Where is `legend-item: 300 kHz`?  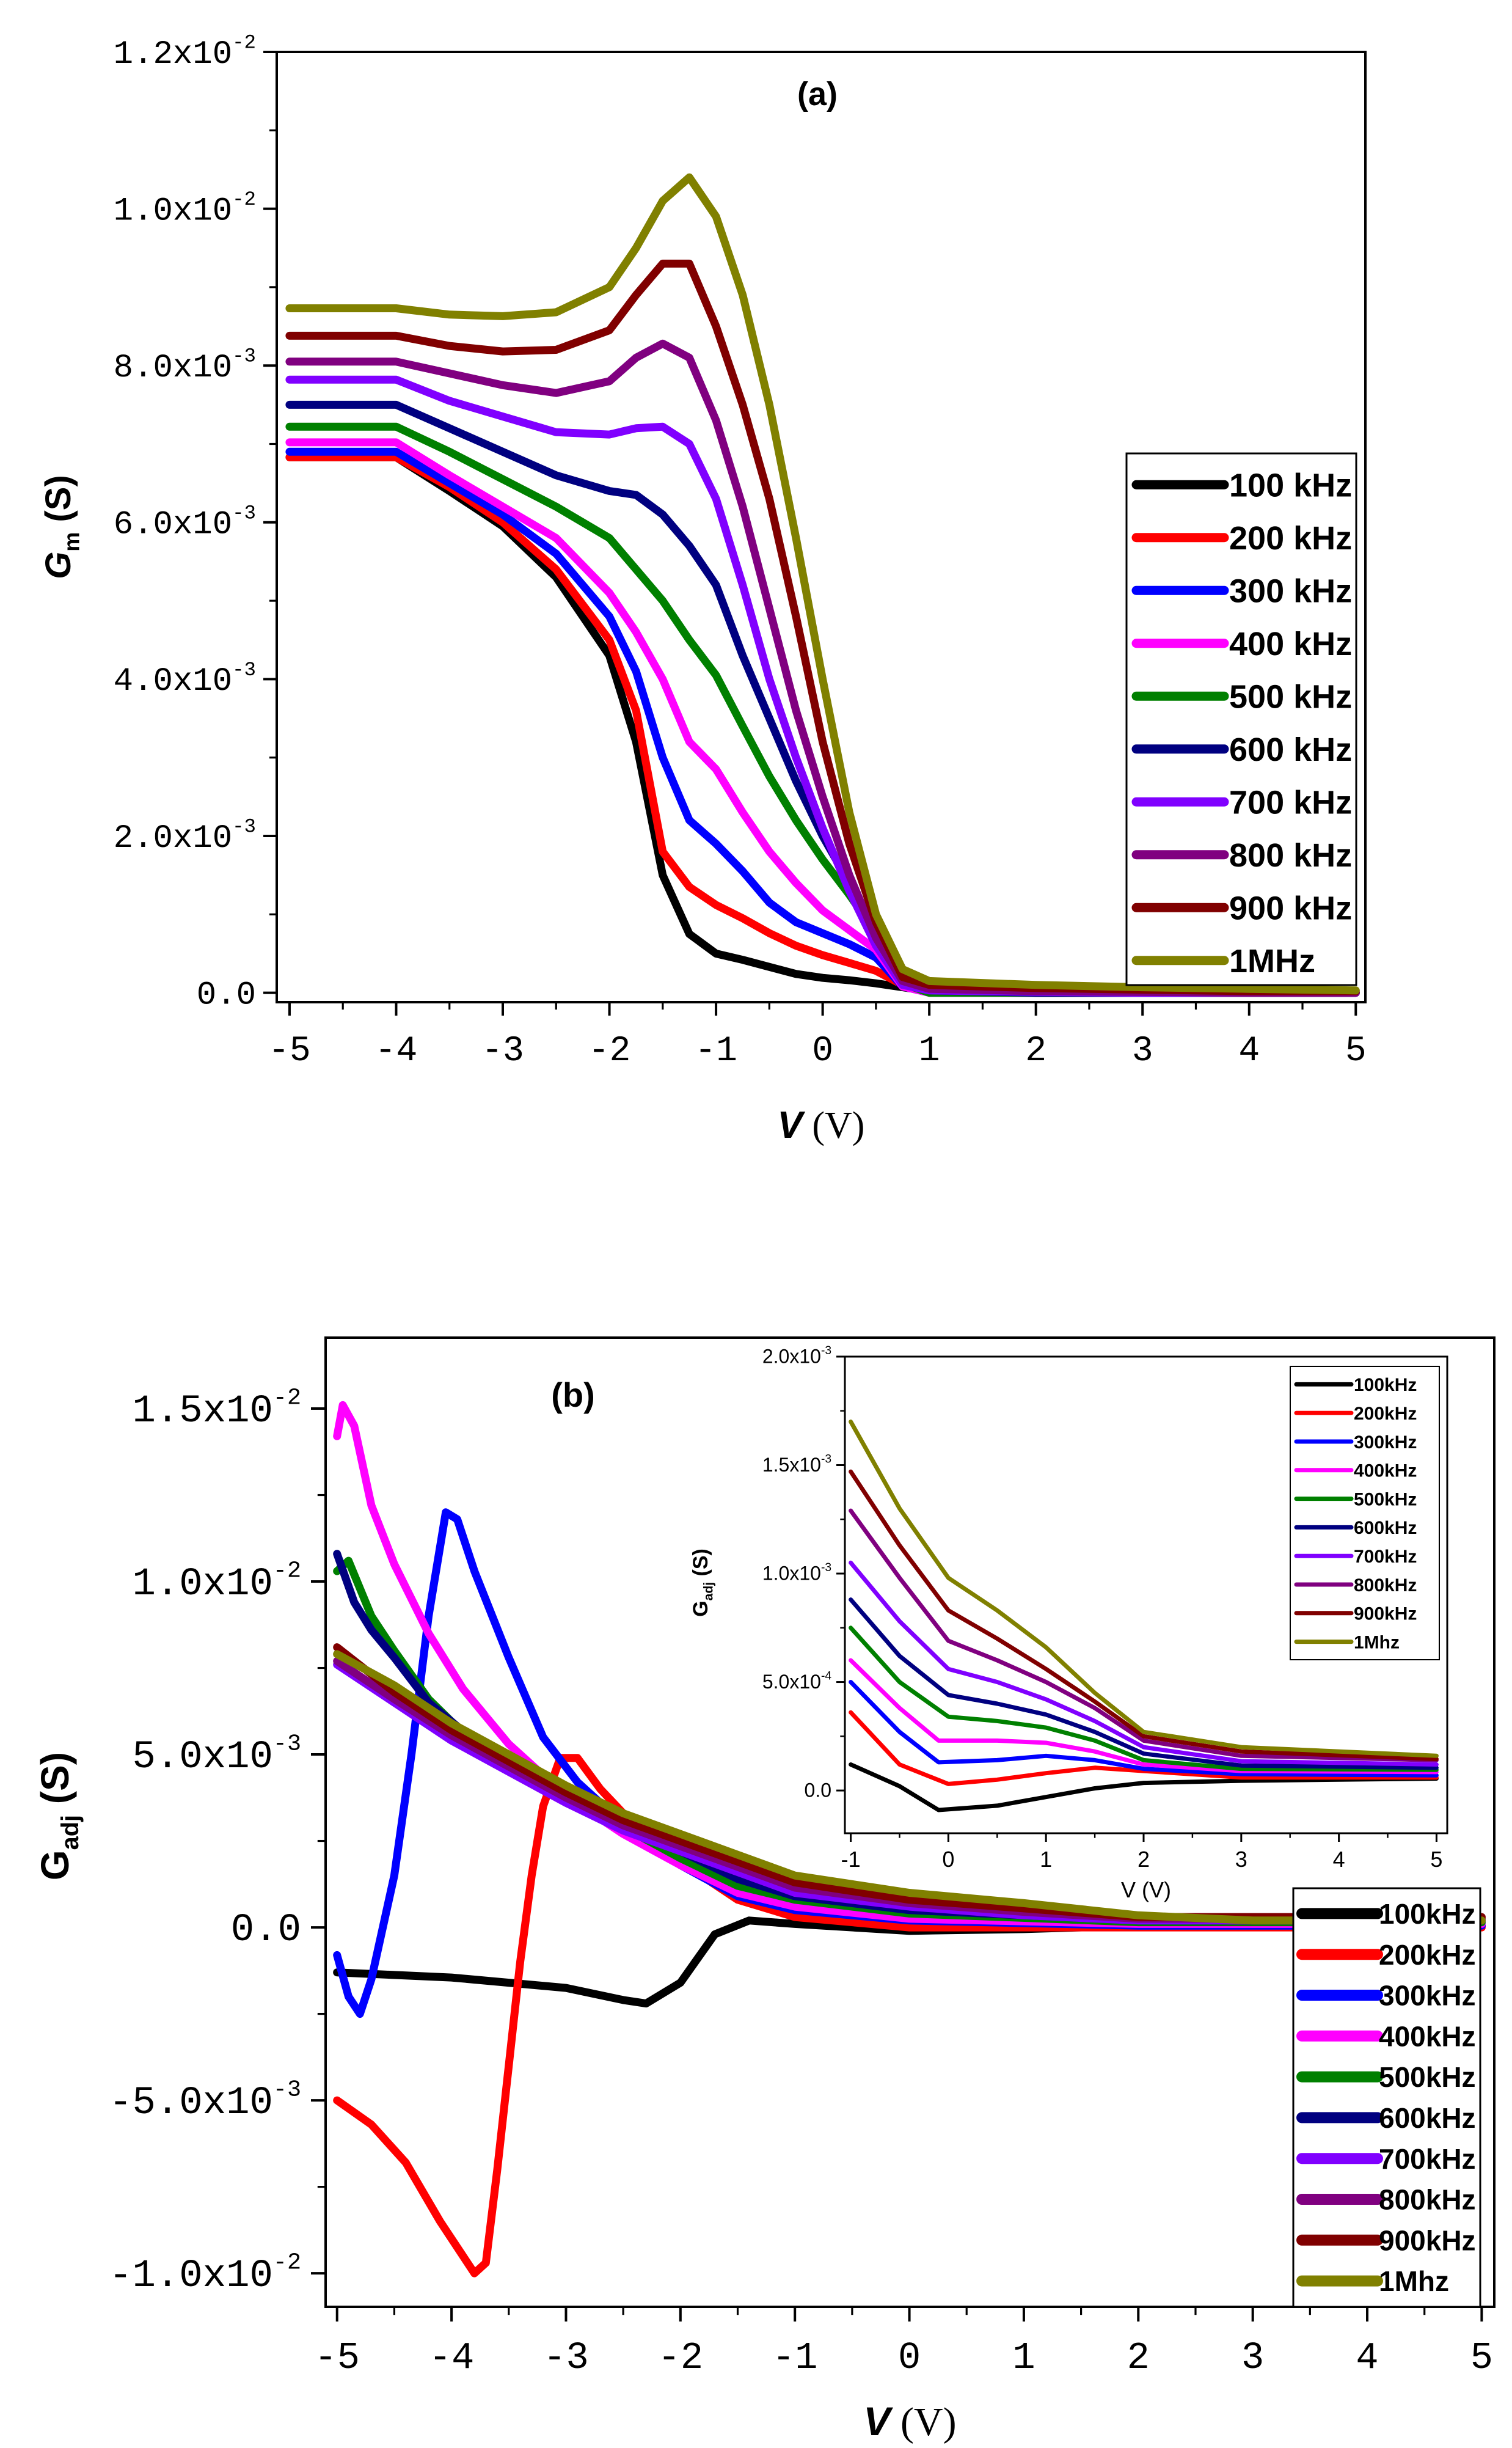 legend-item: 300 kHz is located at coordinates (1241, 591).